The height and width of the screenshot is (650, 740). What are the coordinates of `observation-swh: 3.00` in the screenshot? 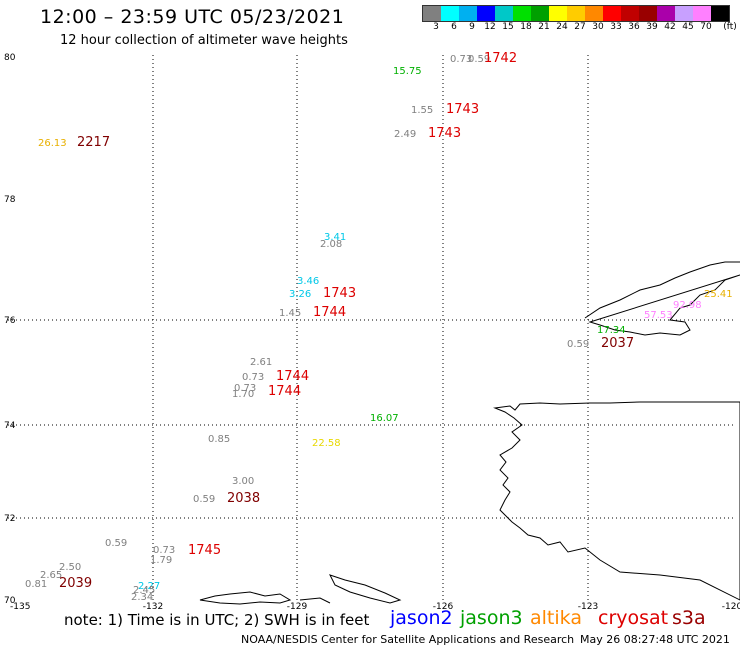 It's located at (243, 481).